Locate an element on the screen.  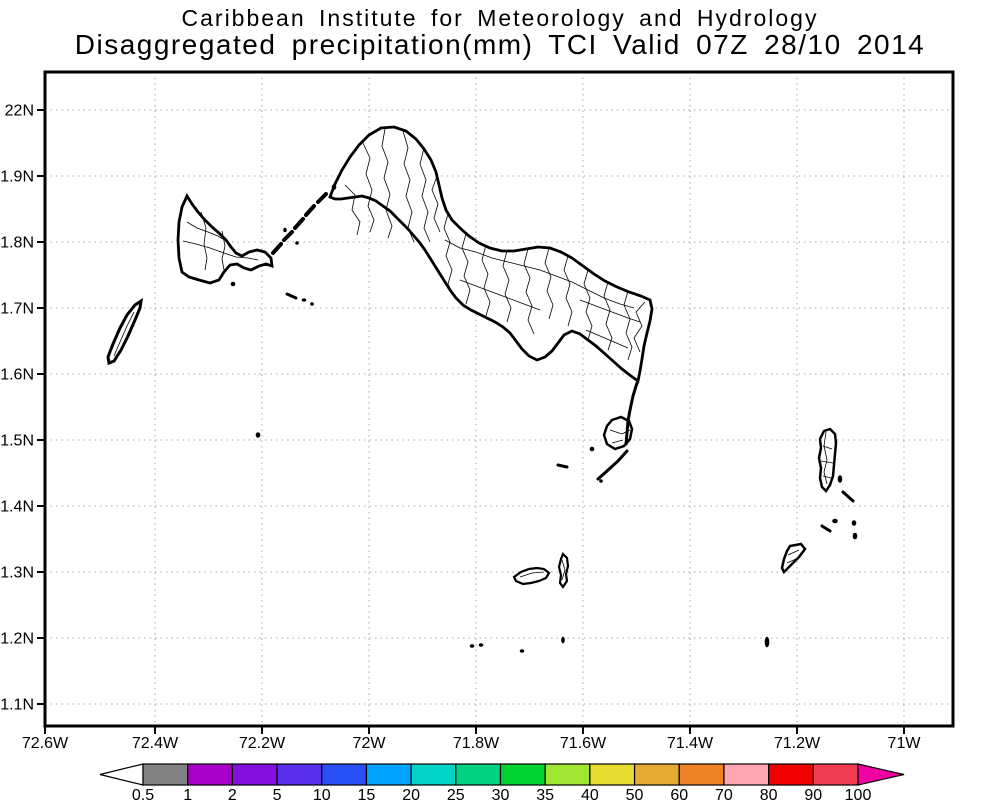
x-axis-tick-label: 71W is located at coordinates (905, 743).